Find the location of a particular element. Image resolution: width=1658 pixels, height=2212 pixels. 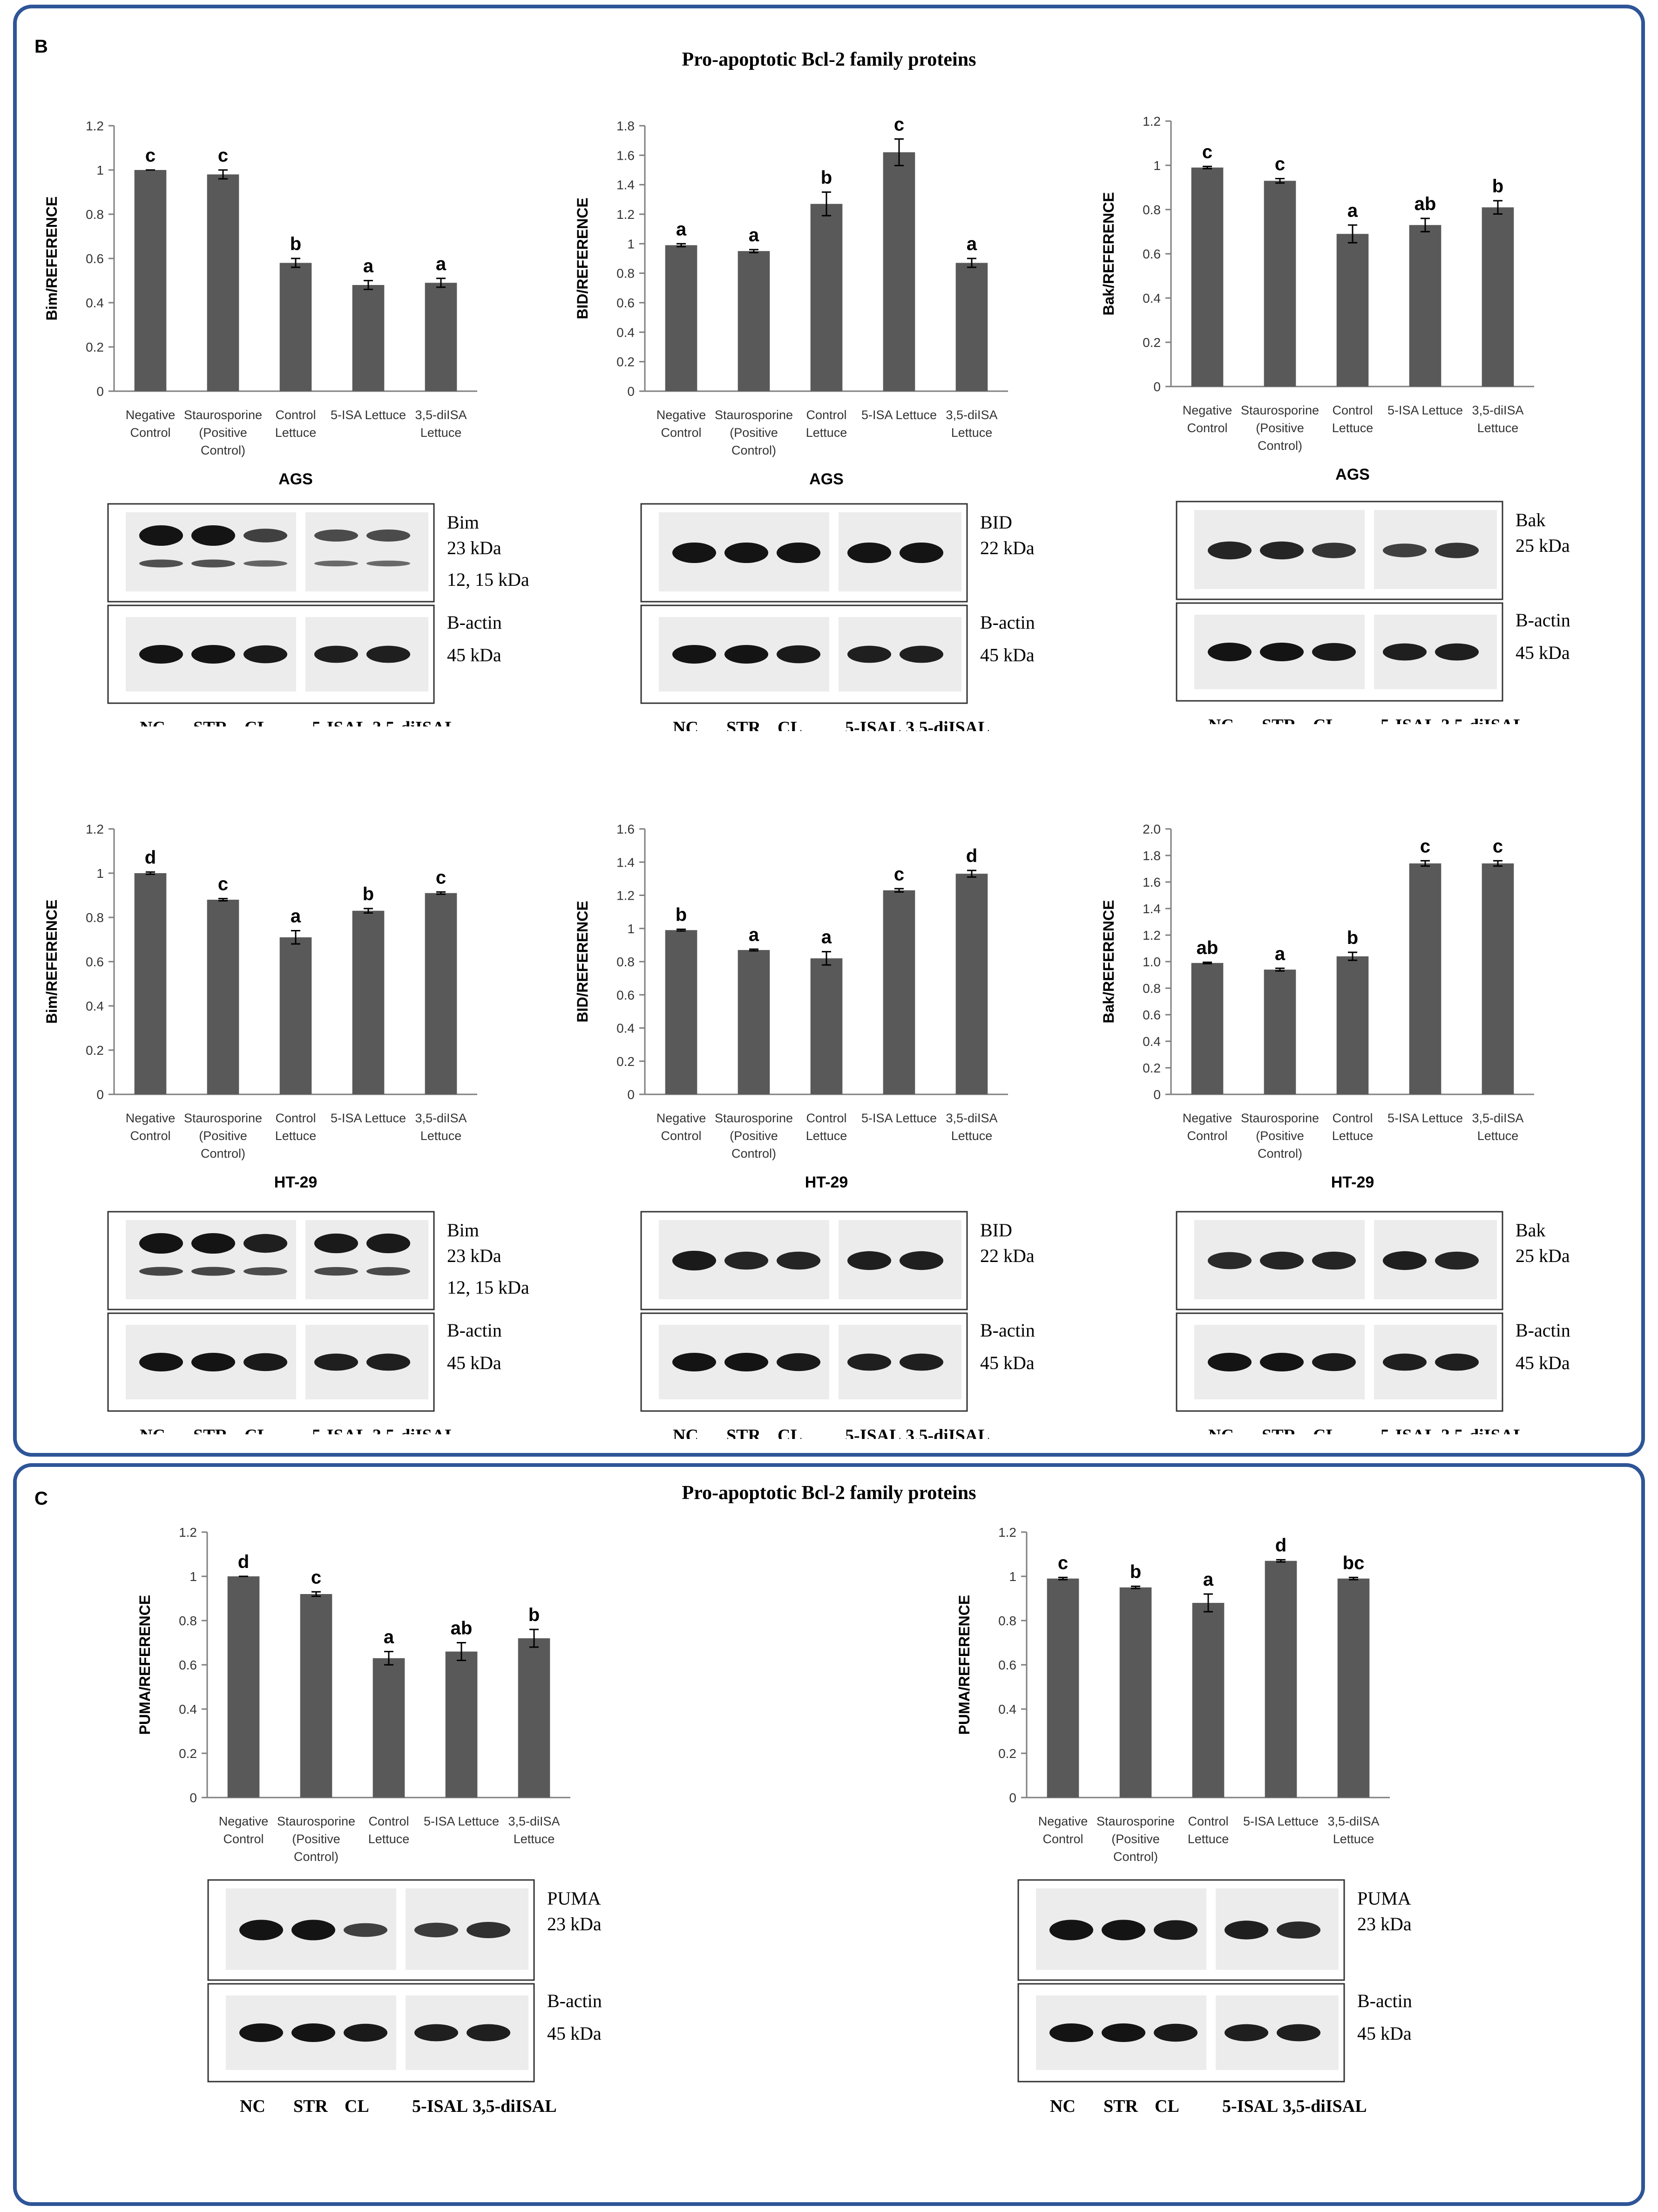

significance-letter: d is located at coordinates (1280, 1545).